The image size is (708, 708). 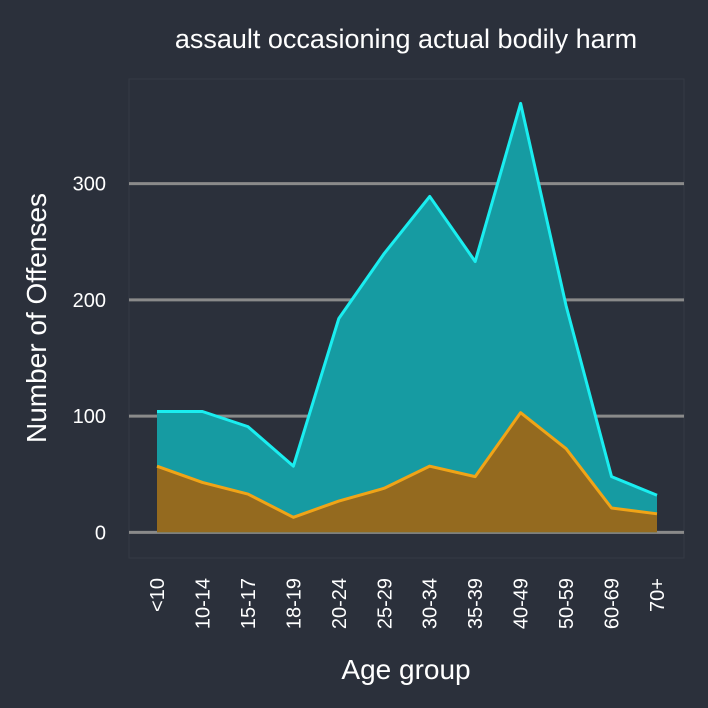 What do you see at coordinates (658, 595) in the screenshot?
I see `x-tick-70+: 70+` at bounding box center [658, 595].